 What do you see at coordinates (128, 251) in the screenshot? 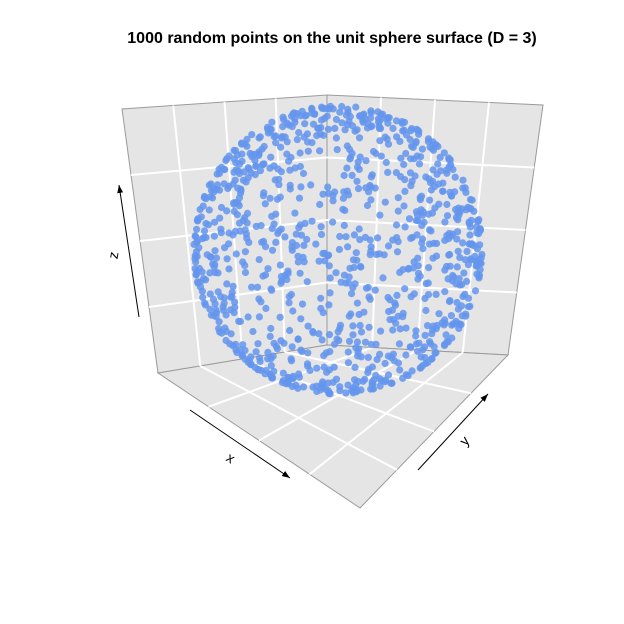
I see `z-axis-arrow` at bounding box center [128, 251].